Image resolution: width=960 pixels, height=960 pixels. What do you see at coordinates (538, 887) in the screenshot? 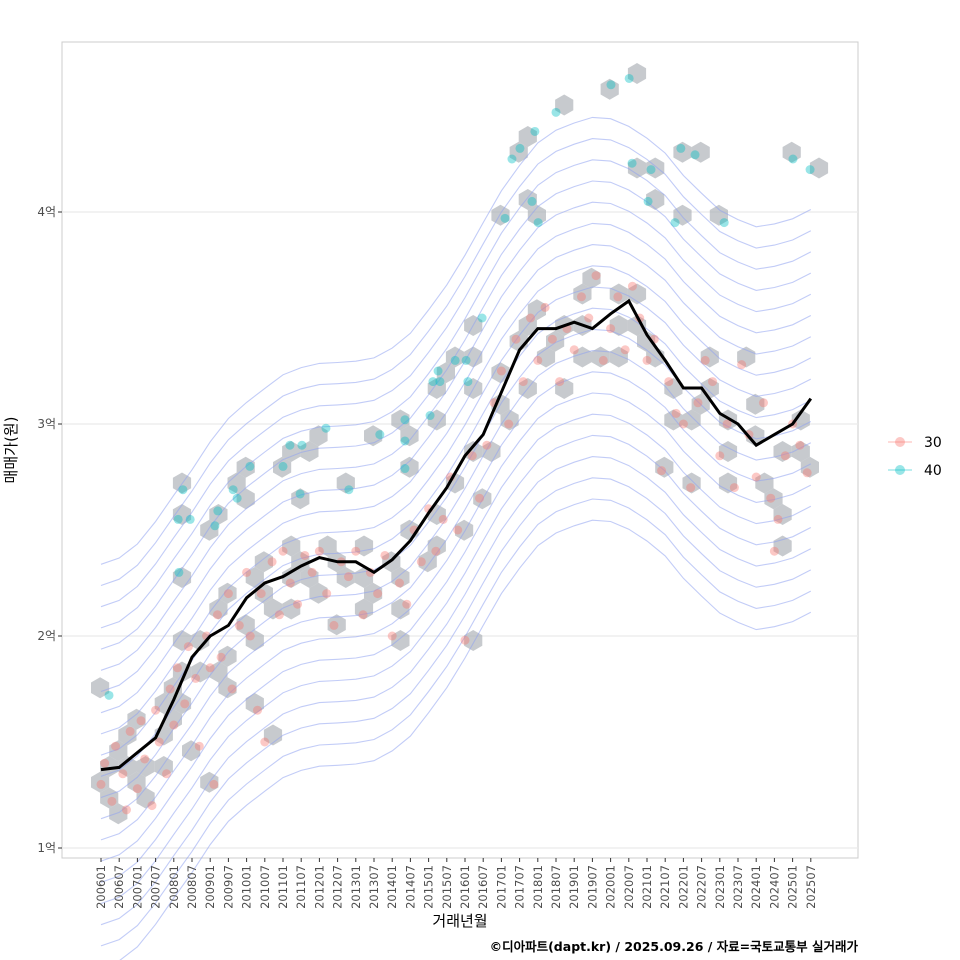
I see `x-tick-label: 201801` at bounding box center [538, 887].